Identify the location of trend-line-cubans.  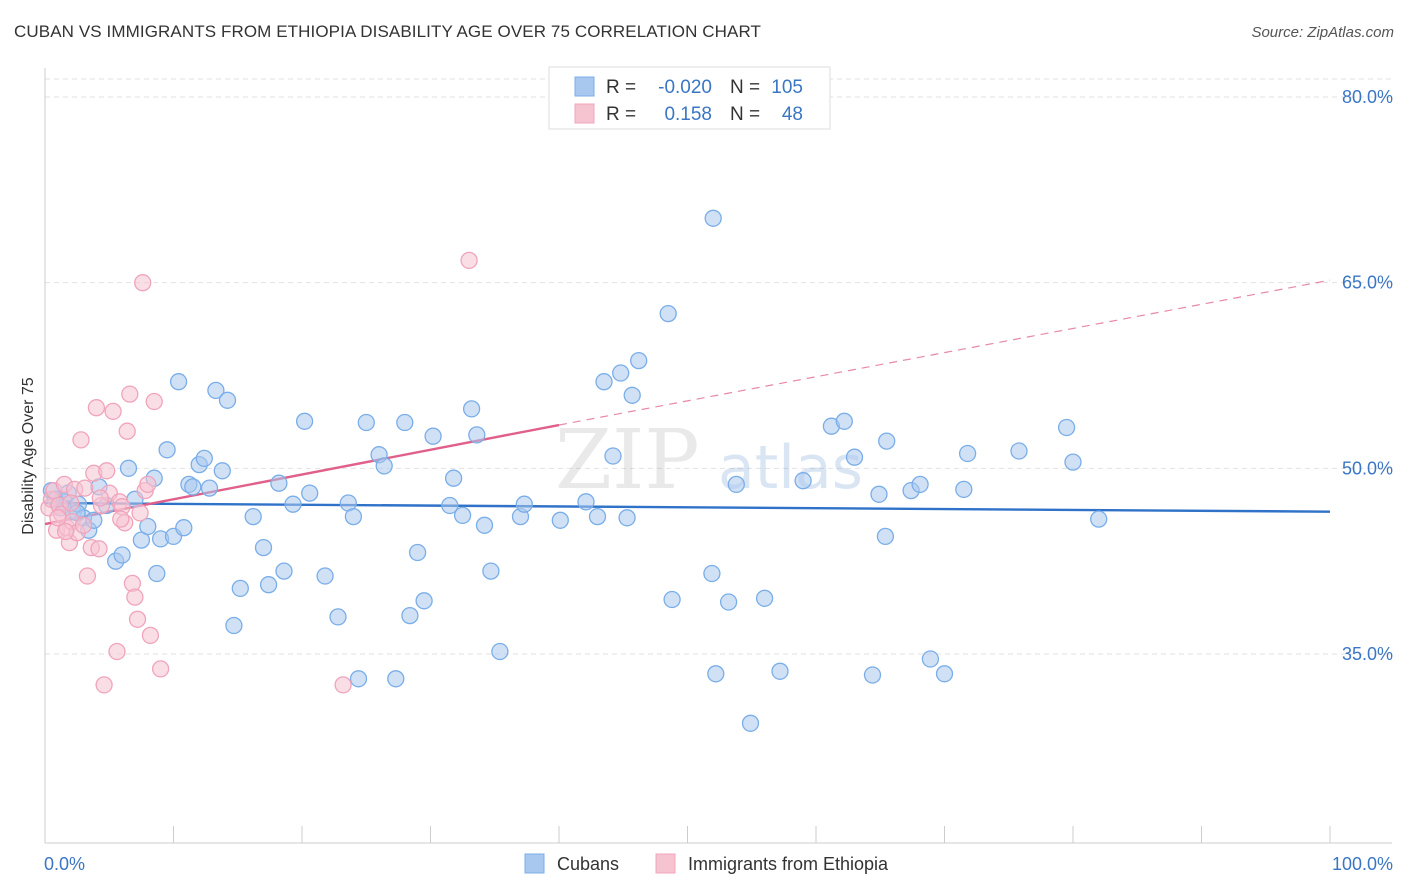
(687, 507).